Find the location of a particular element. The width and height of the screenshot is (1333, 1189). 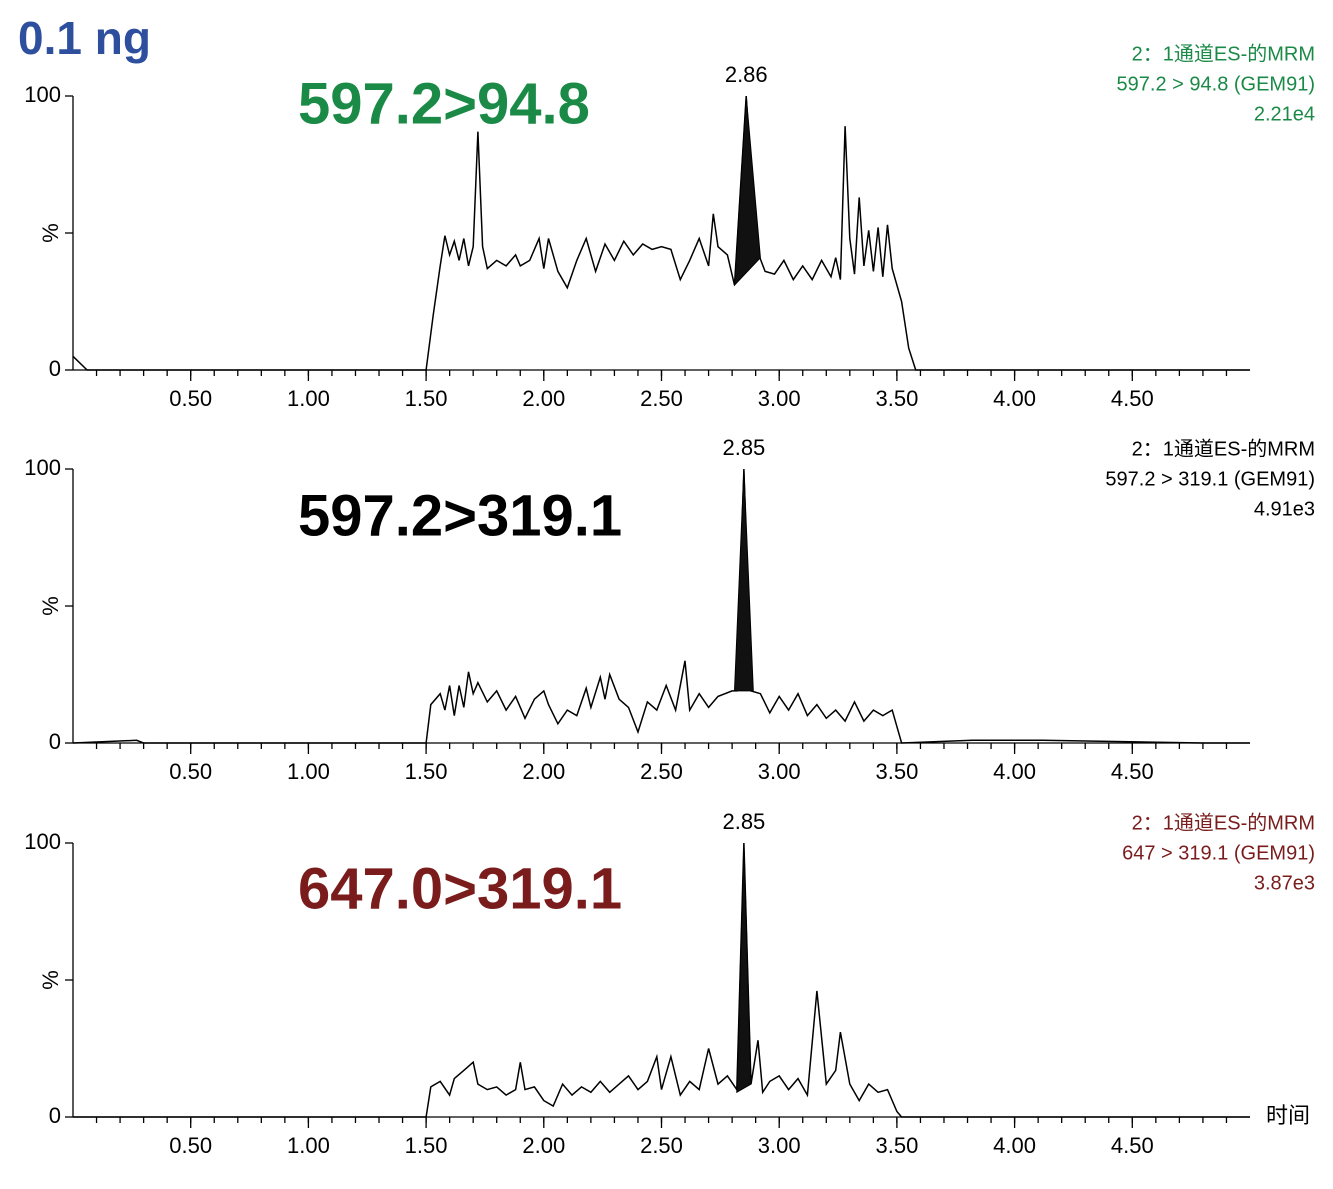

transition-label: 597.2>94.8 is located at coordinates (444, 103).